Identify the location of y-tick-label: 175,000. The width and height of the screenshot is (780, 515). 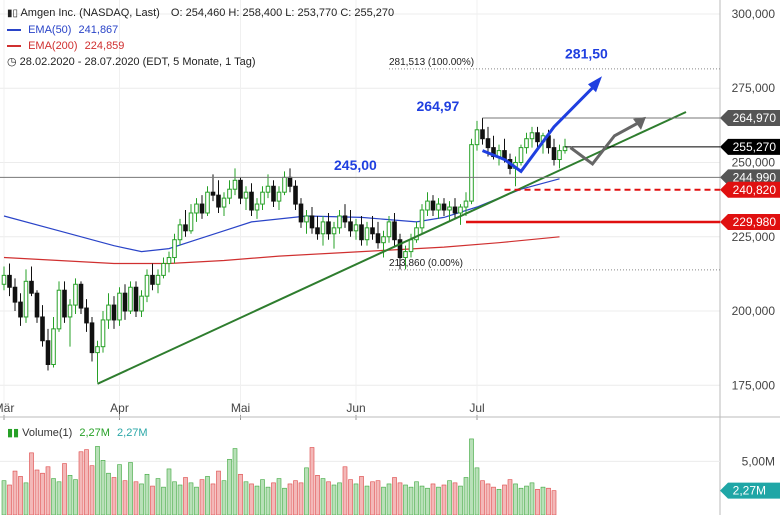
(754, 385).